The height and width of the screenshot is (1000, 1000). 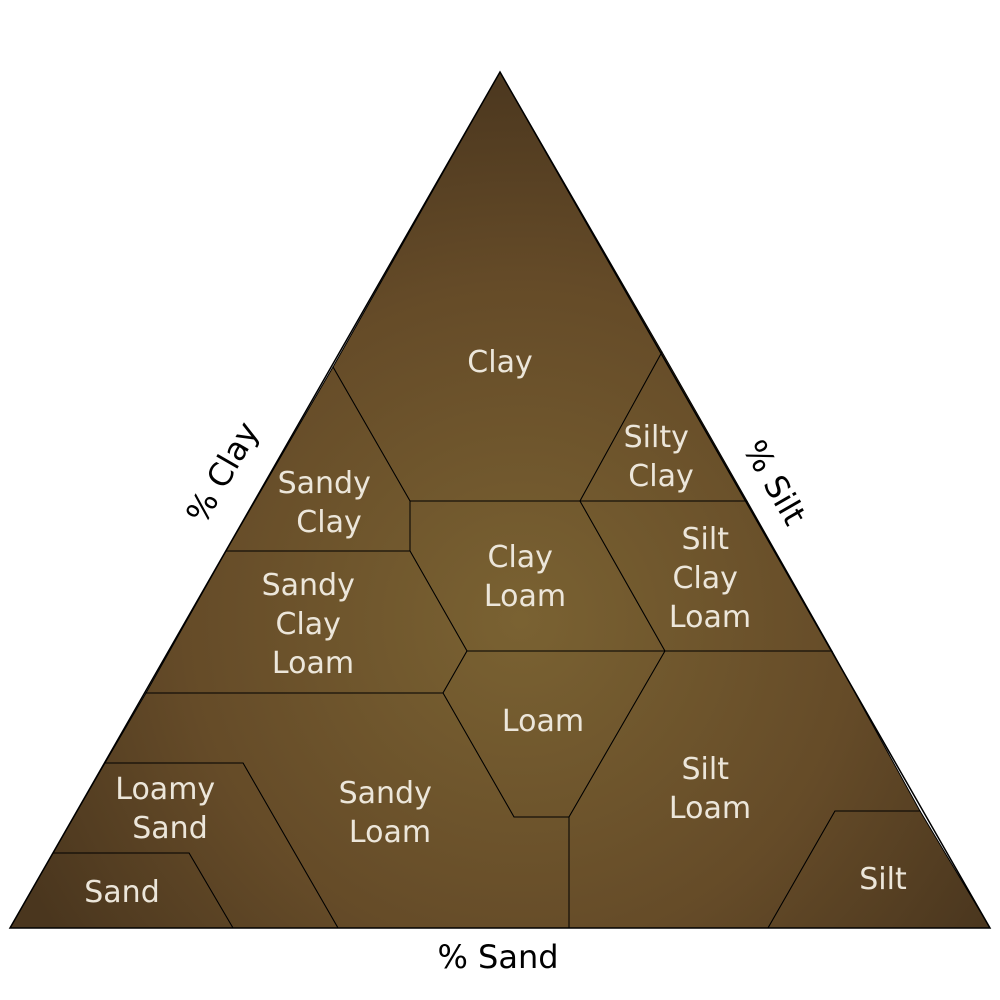 What do you see at coordinates (497, 286) in the screenshot?
I see `region-clay` at bounding box center [497, 286].